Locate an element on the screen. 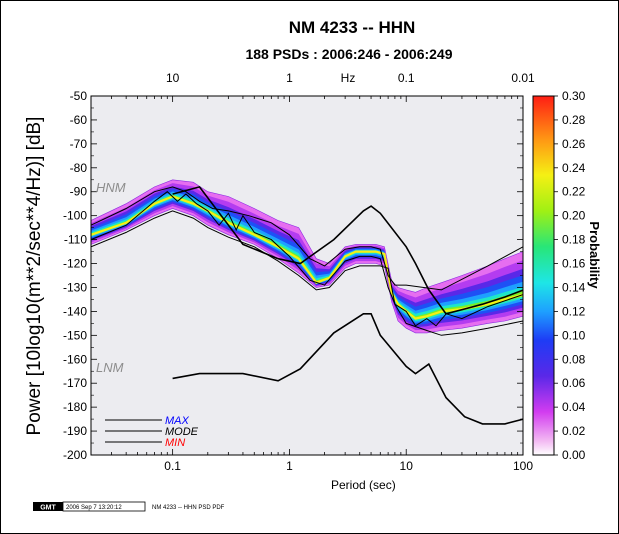  colorbar-tick-label: 0.04 is located at coordinates (574, 407).